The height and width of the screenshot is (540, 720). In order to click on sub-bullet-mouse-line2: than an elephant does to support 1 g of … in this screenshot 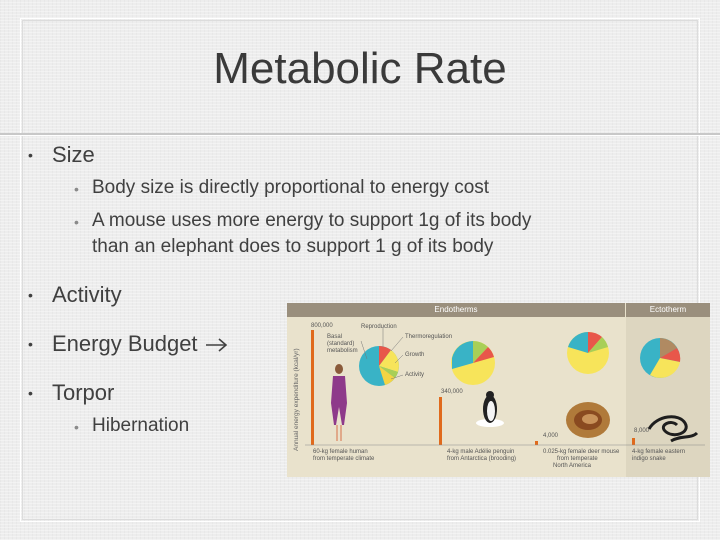, I will do `click(293, 246)`.